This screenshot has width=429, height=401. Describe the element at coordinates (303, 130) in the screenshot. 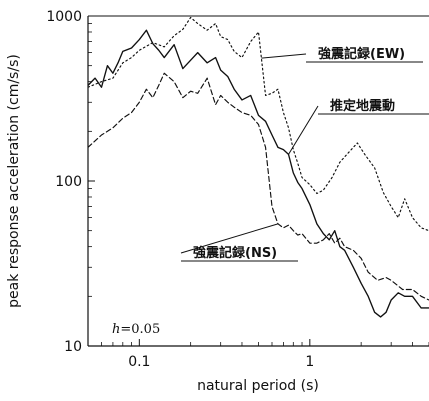

I see `annotation-leader-estimated` at that location.